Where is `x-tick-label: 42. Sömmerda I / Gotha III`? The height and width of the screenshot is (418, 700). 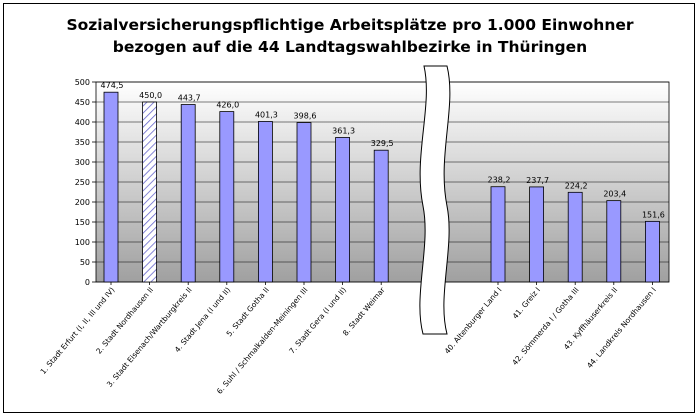
x-tick-label: 42. Sömmerda I / Gotha III is located at coordinates (545, 326).